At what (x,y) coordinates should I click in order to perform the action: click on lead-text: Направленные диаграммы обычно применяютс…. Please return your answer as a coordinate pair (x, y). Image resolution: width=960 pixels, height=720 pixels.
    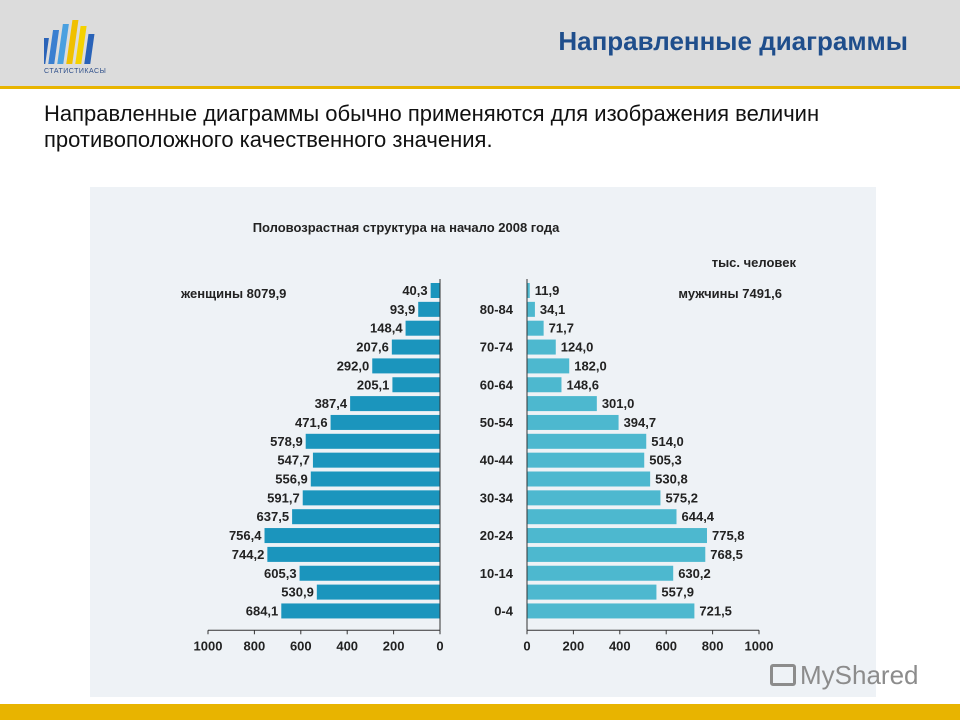
    Looking at the image, I should click on (432, 126).